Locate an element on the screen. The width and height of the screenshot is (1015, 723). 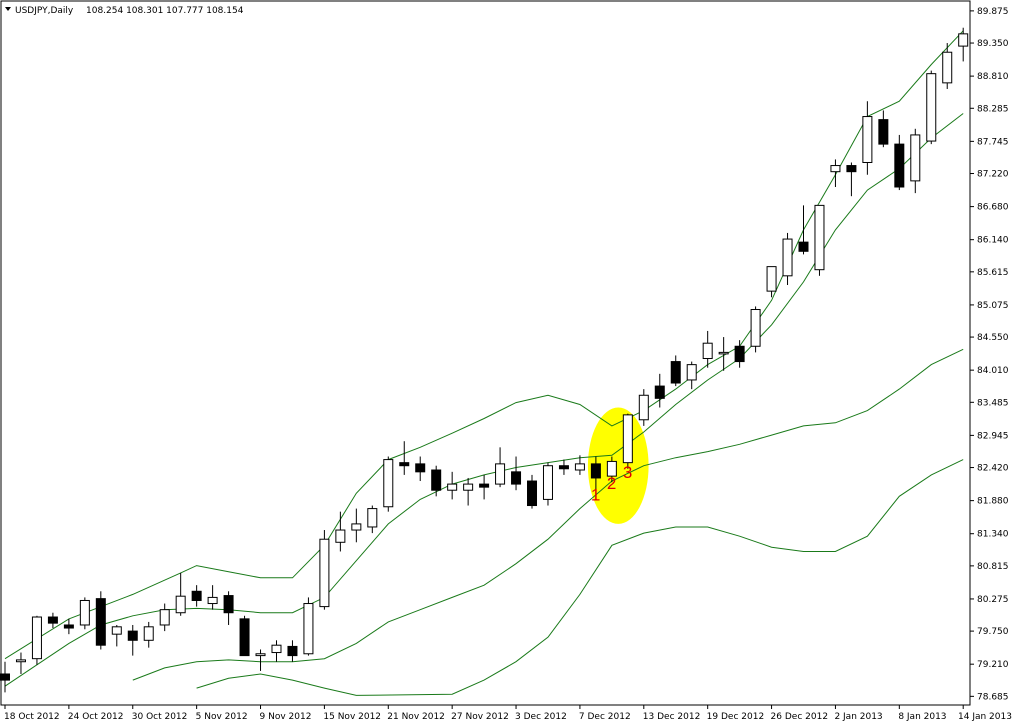
y-tick-label: 79.210 is located at coordinates (993, 665).